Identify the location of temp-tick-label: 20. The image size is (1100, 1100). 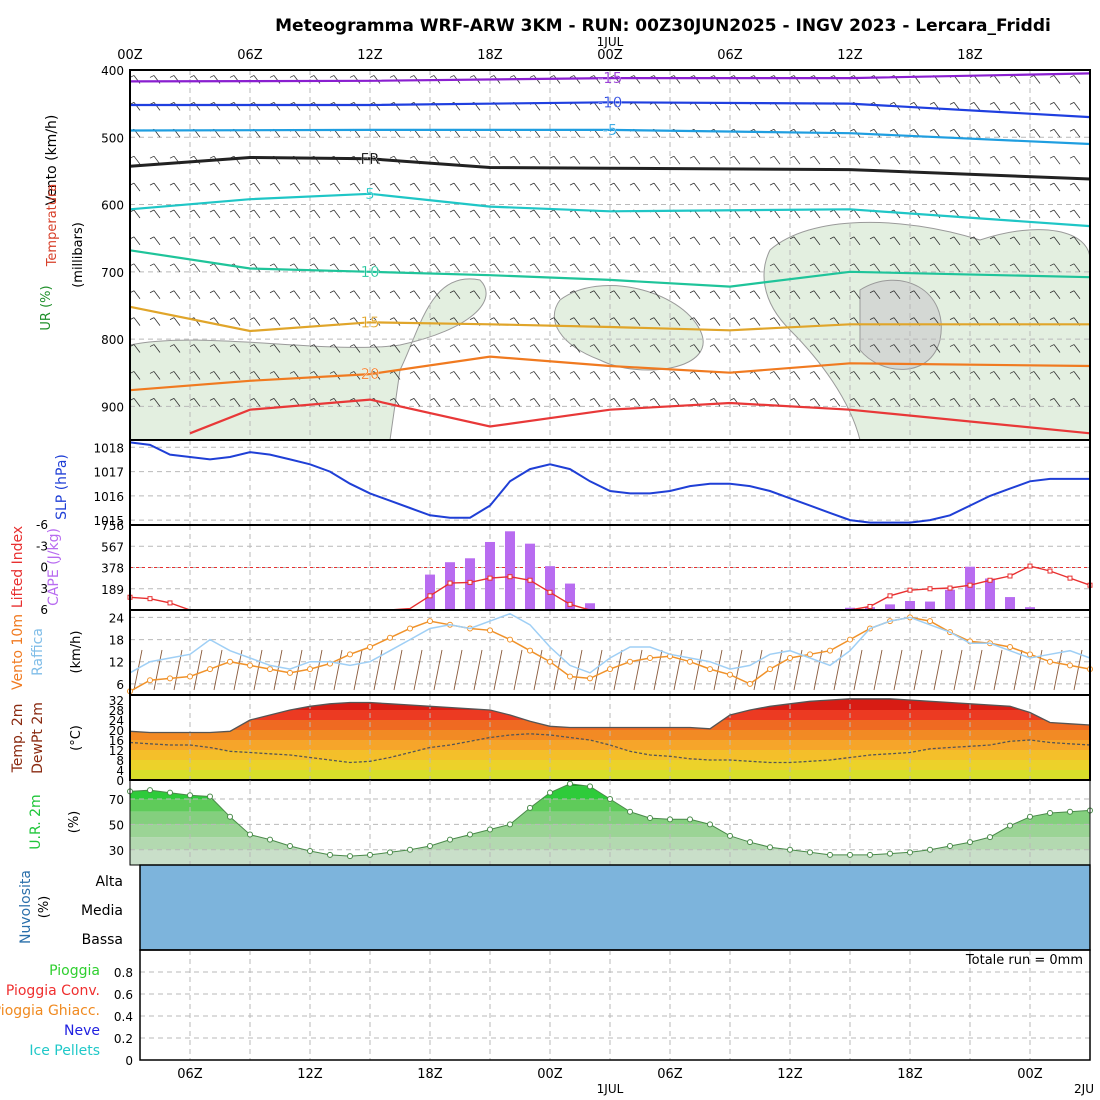
(116, 731).